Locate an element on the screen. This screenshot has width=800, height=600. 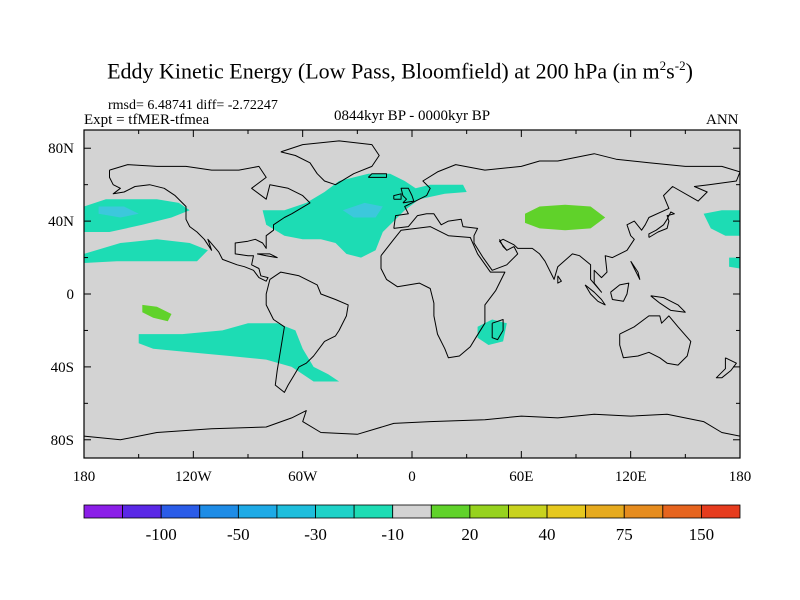
coastline-new-guinea is located at coordinates (668, 304).